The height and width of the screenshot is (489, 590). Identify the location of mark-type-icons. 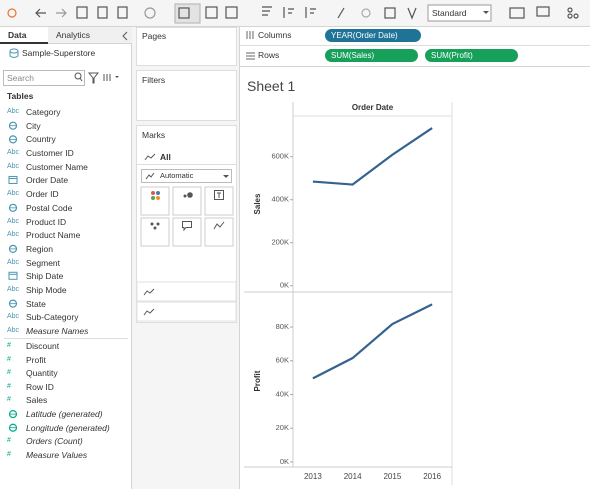
(187, 176).